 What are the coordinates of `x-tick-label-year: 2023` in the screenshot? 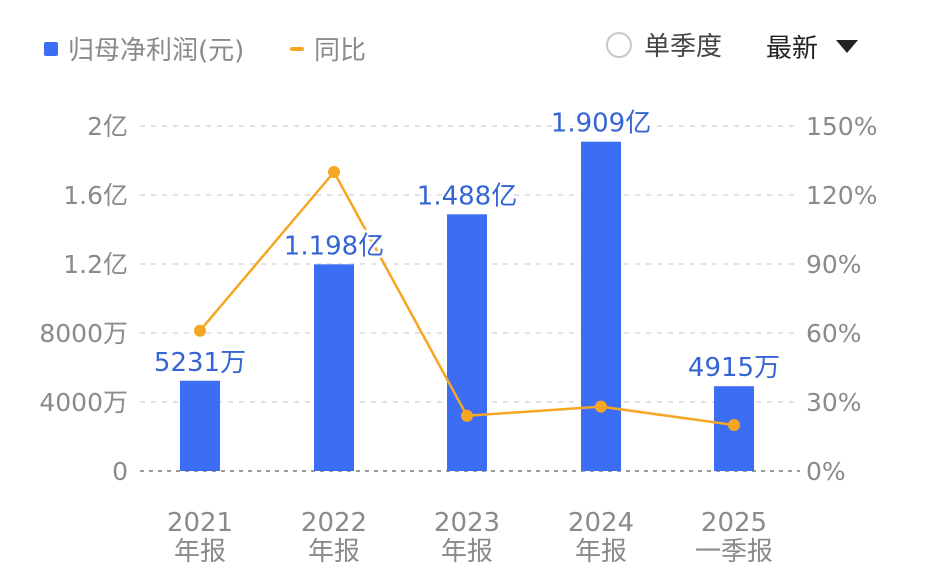 It's located at (467, 523).